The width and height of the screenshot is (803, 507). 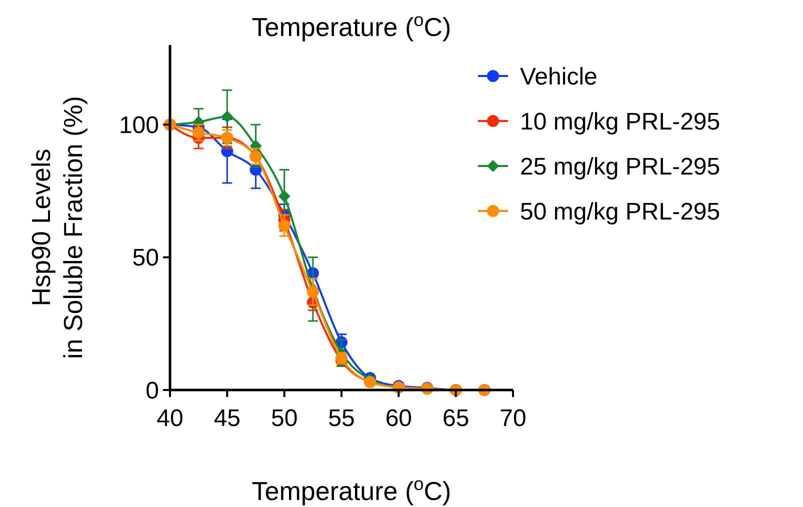 What do you see at coordinates (456, 418) in the screenshot?
I see `x-tick-label: 65` at bounding box center [456, 418].